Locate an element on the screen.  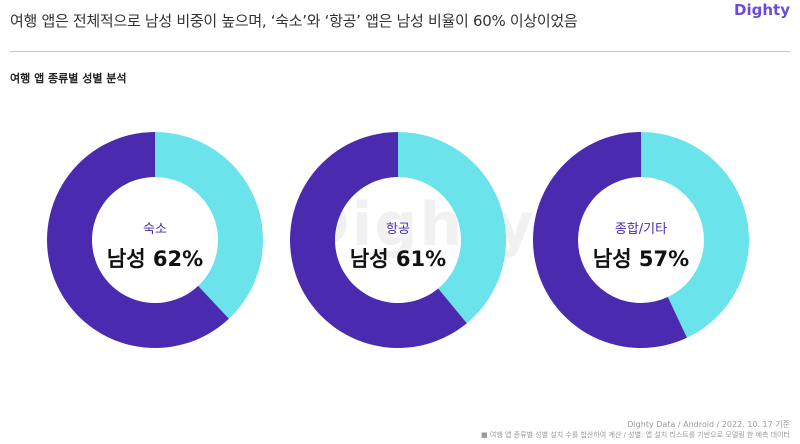
donut-label-airline: 항공 남성 61% is located at coordinates (398, 245).